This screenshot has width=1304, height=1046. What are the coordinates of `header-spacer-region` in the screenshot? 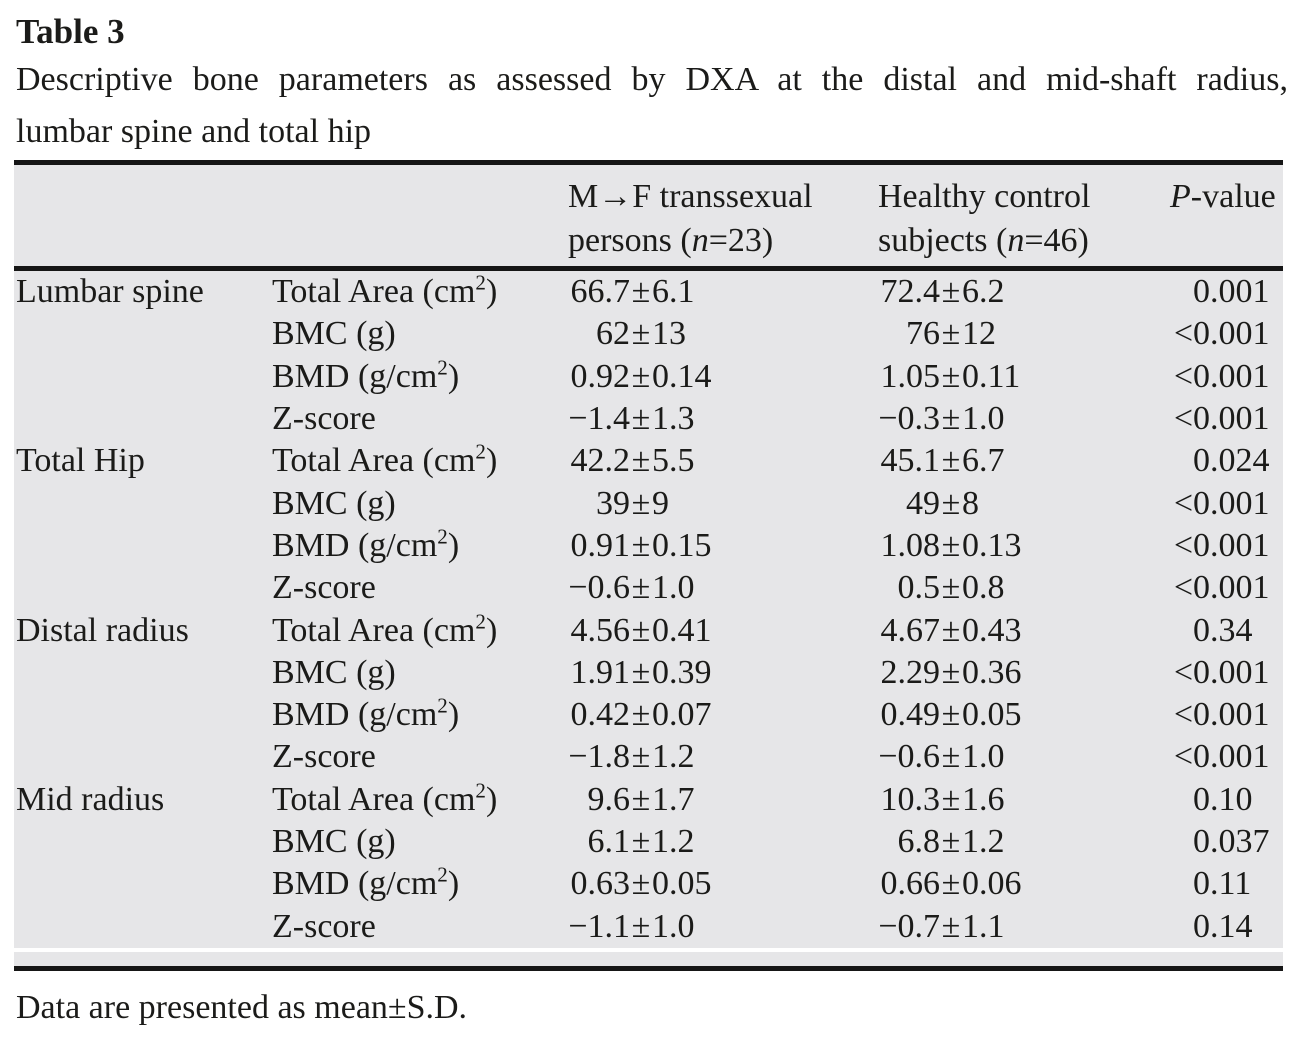 It's located at (143, 220).